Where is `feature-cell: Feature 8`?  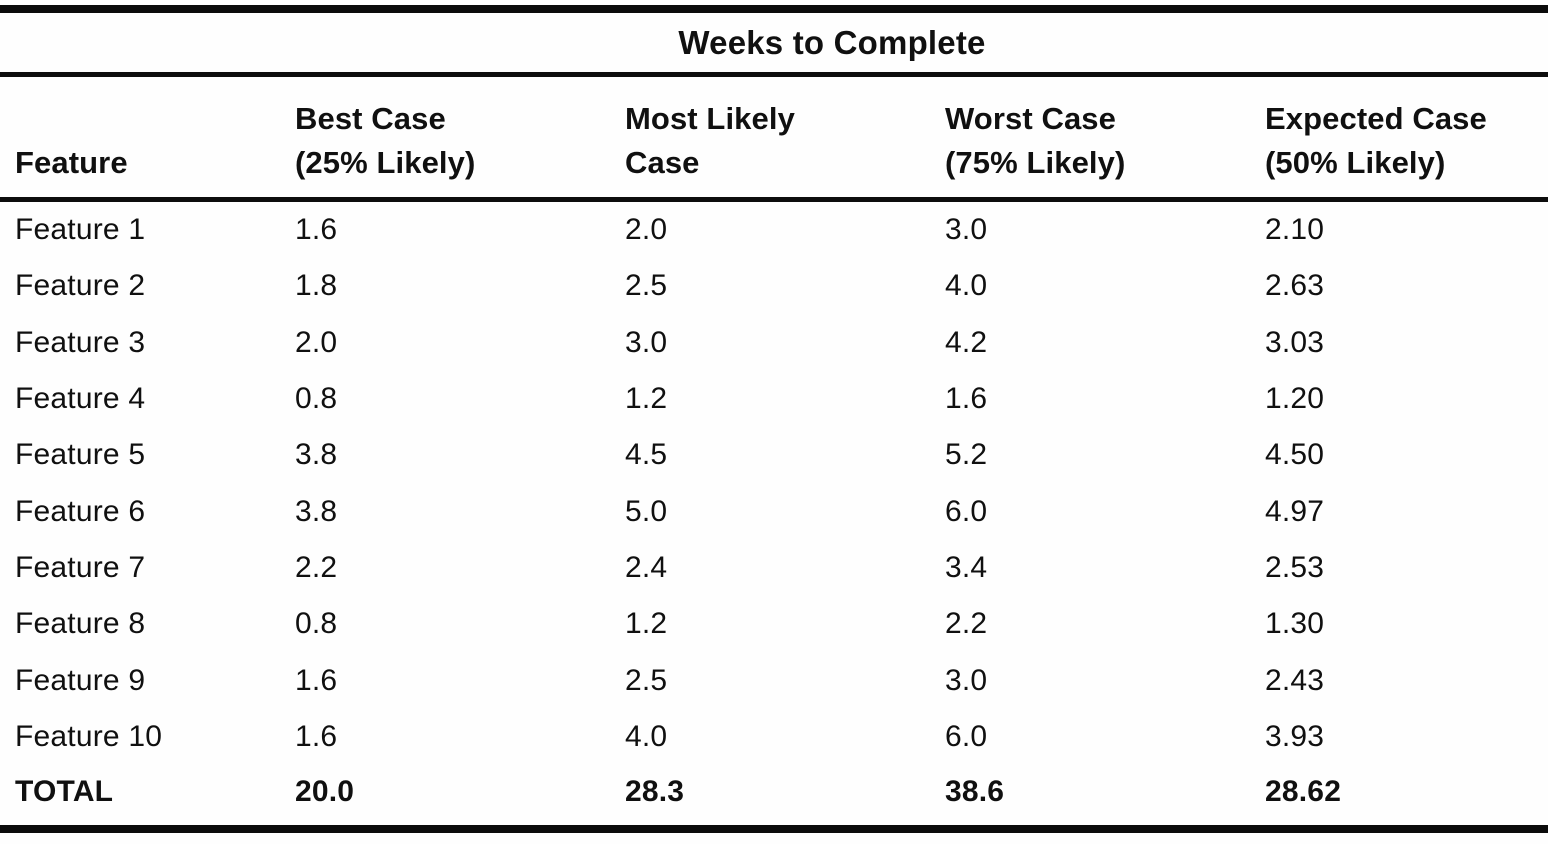 feature-cell: Feature 8 is located at coordinates (80, 624).